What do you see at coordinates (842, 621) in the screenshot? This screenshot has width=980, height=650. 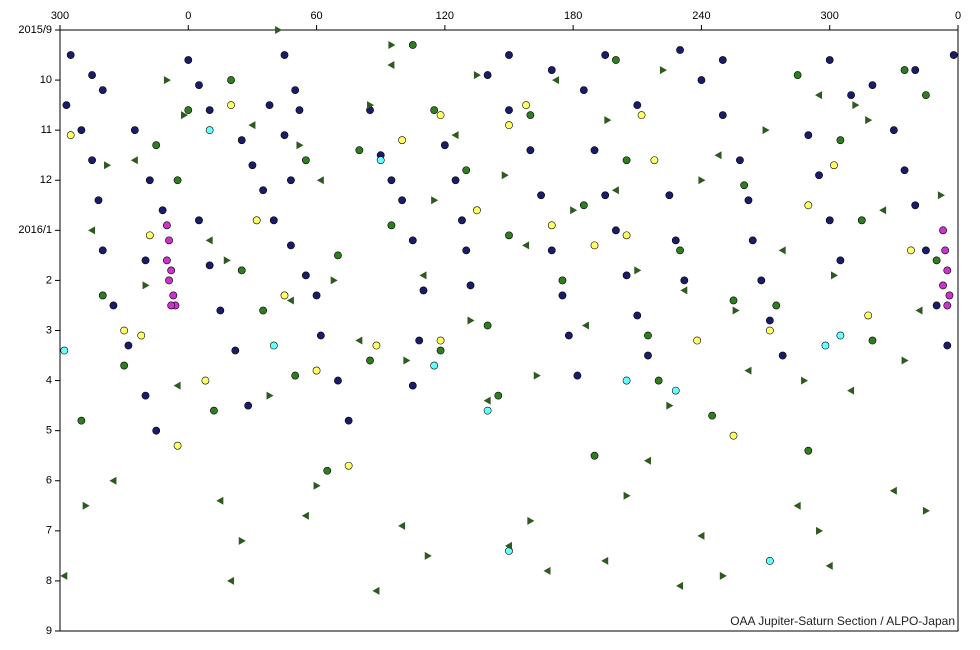 I see `credit: OAA Jupiter-Saturn Section / ALPO-Japan` at bounding box center [842, 621].